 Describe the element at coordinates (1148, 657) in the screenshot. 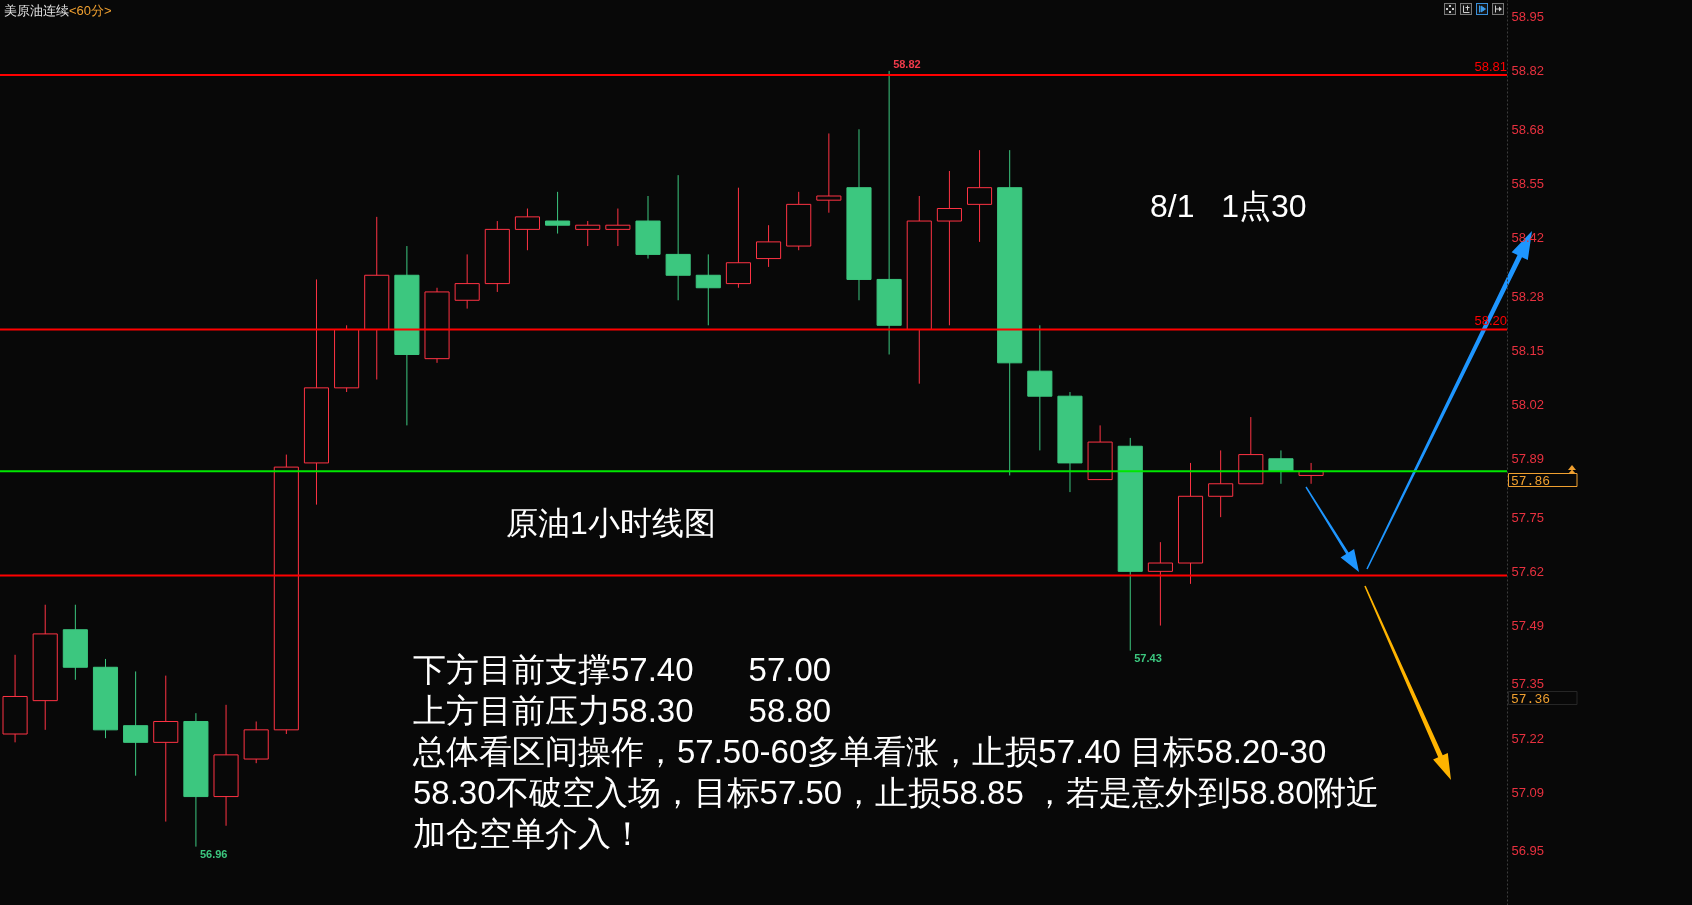

I see `text: 57.43` at that location.